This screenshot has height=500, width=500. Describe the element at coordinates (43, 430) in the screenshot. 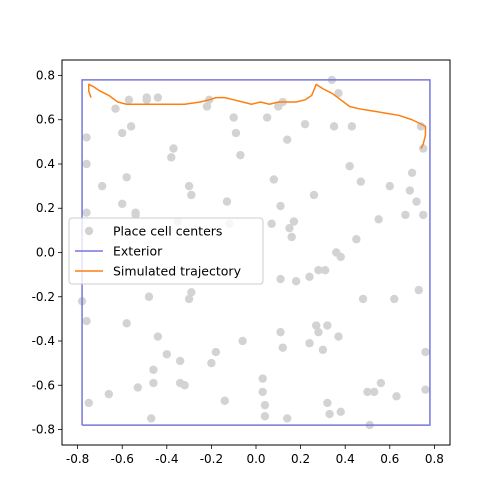

I see `y-tick-label-0: -0.8` at that location.